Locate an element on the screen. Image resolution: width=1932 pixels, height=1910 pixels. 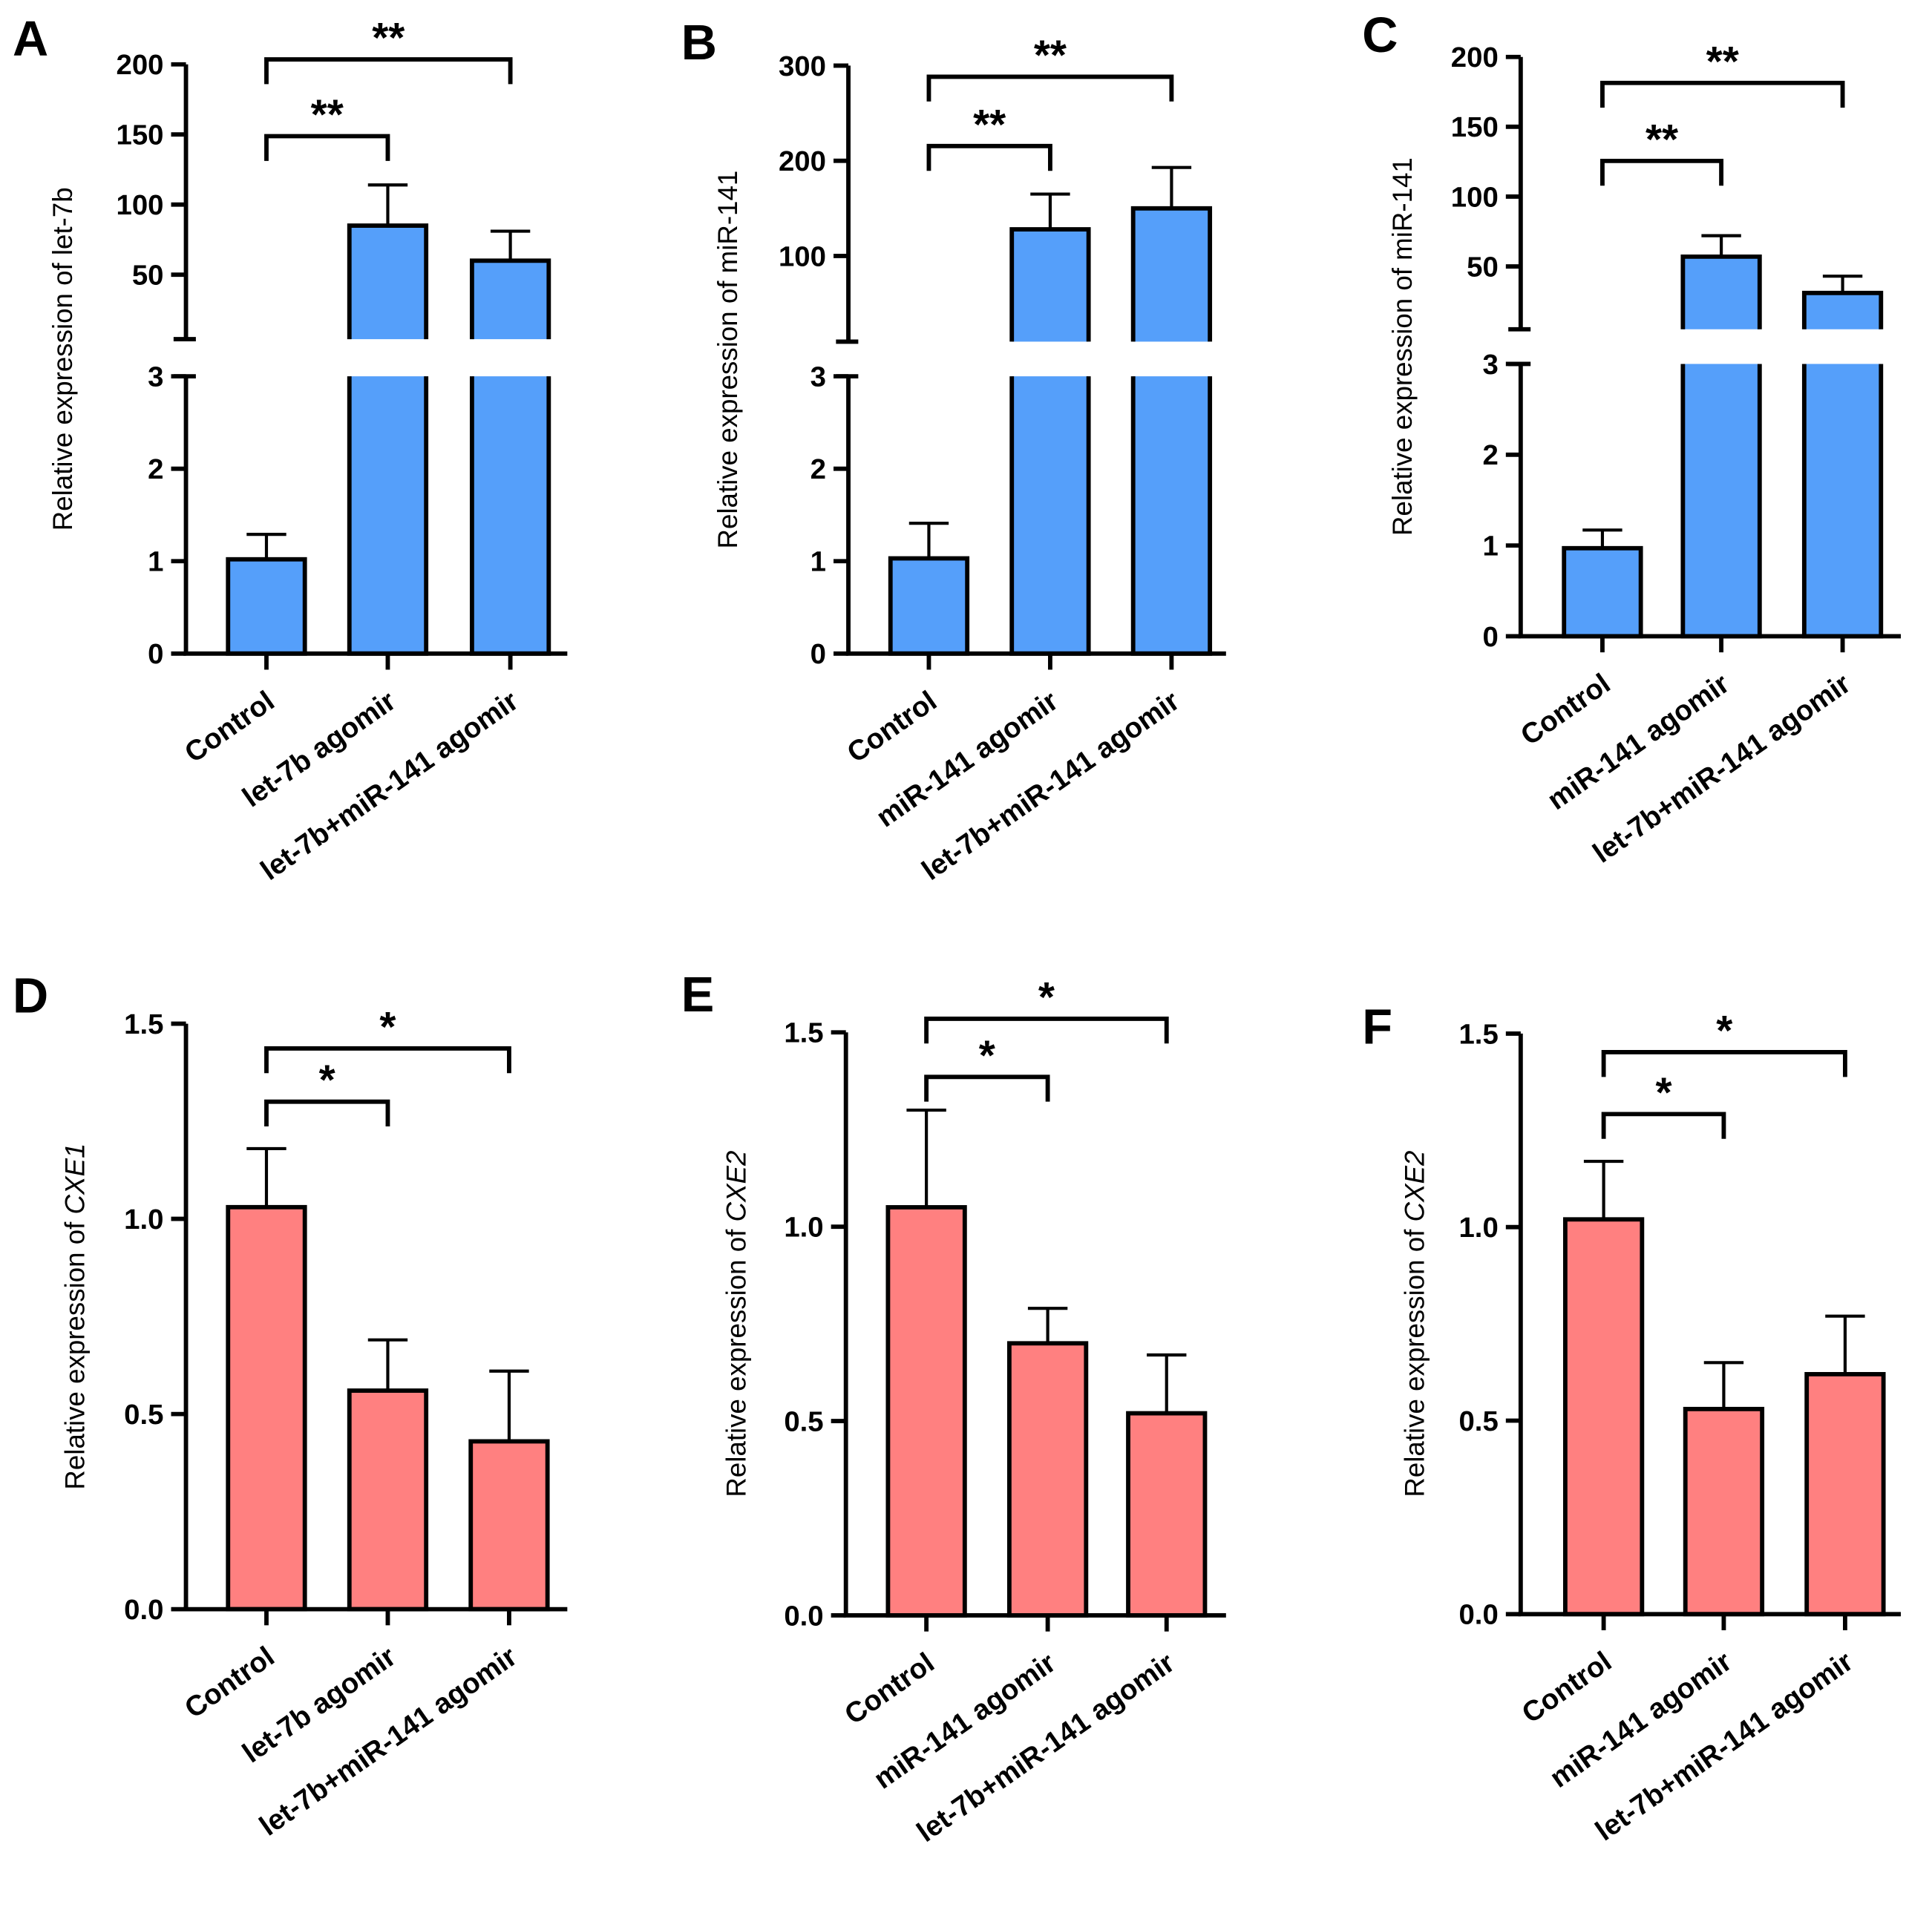
panel-label: A is located at coordinates (30, 39).